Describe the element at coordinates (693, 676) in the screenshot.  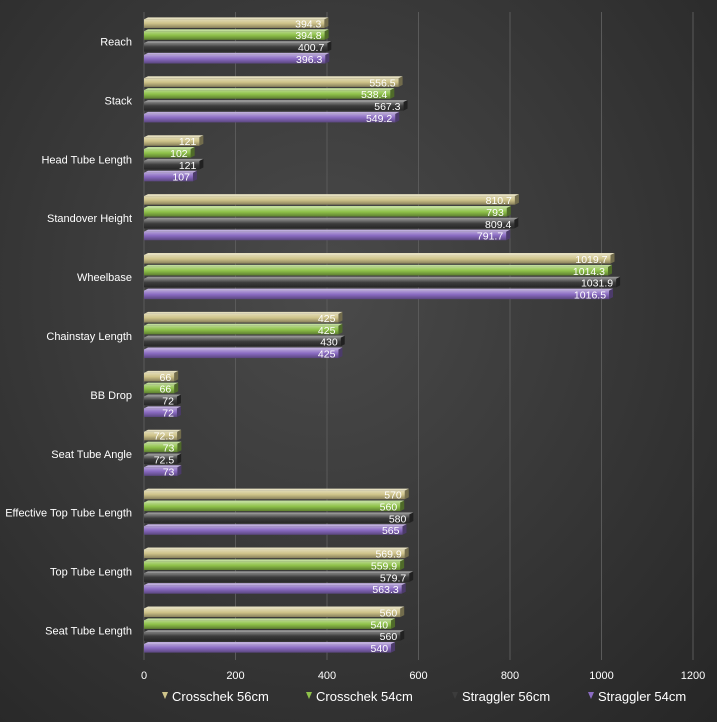
I see `x-tick-label: 1200` at that location.